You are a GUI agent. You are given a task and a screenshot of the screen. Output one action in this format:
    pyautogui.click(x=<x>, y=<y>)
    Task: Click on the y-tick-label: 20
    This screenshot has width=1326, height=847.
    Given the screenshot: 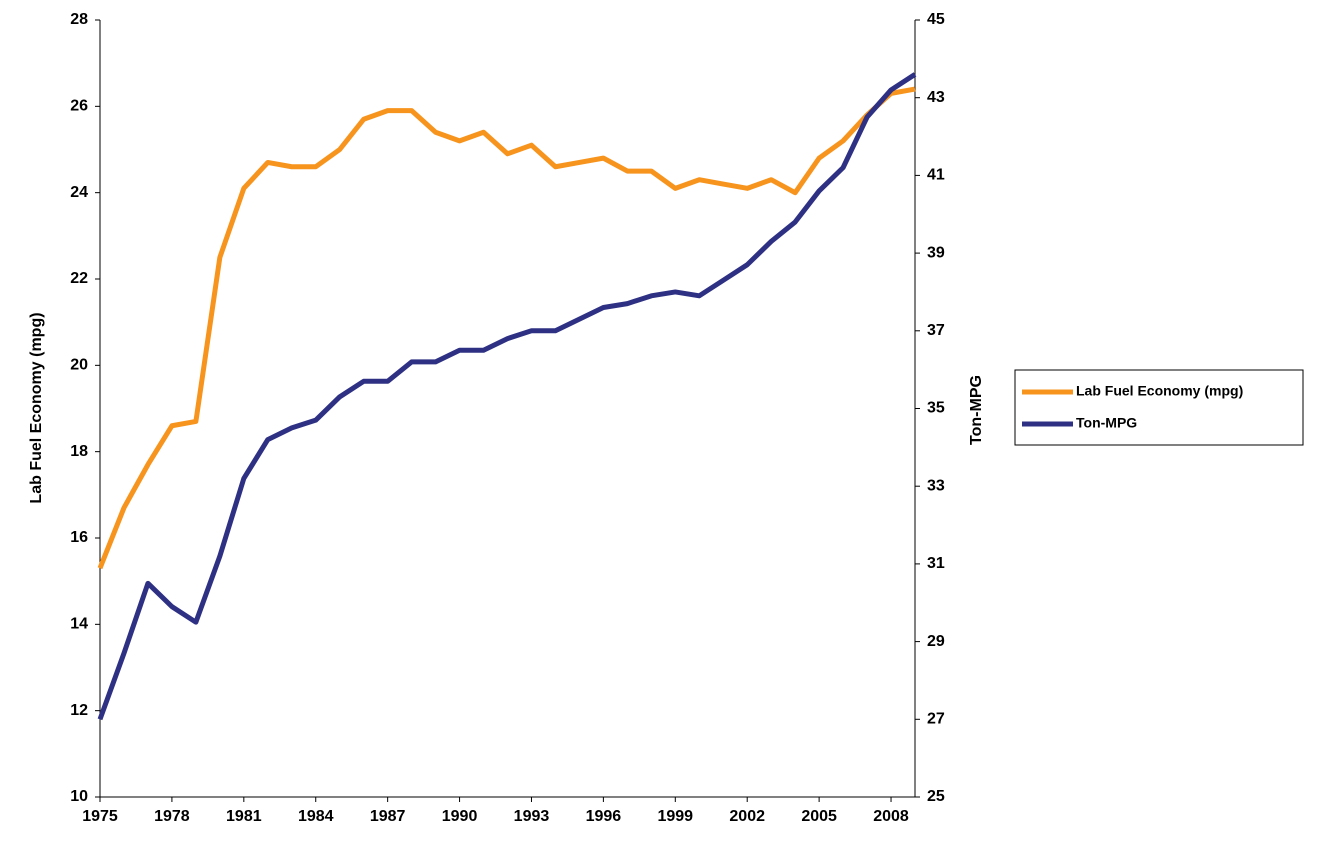 What is the action you would take?
    pyautogui.click(x=79, y=365)
    